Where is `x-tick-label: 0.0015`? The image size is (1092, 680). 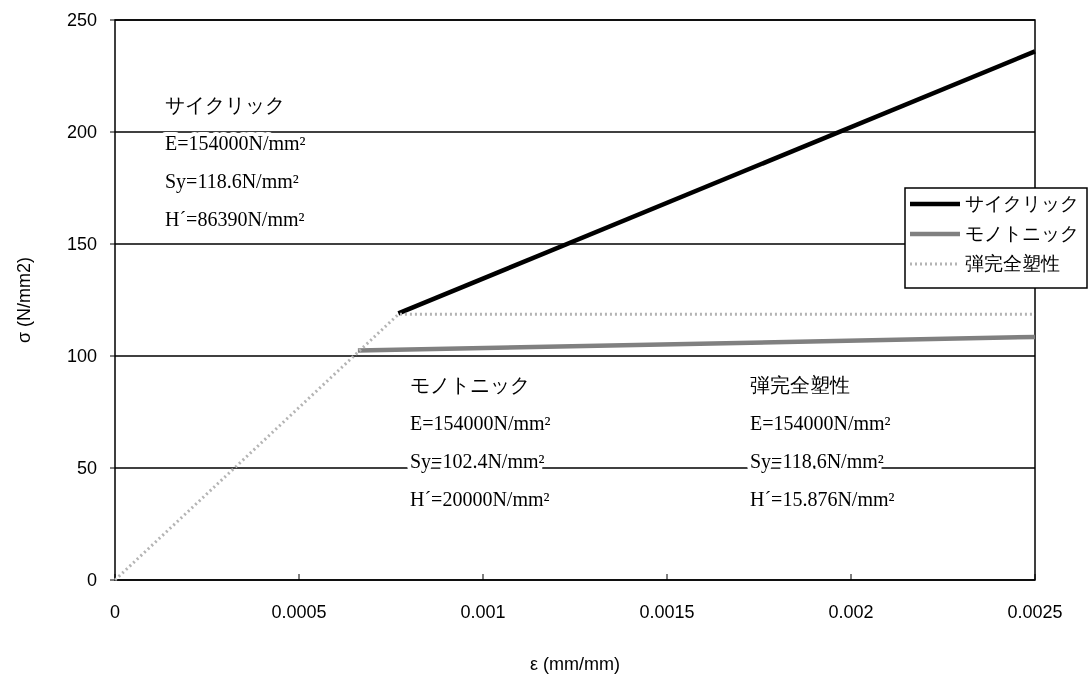
x-tick-label: 0.0015 is located at coordinates (667, 612).